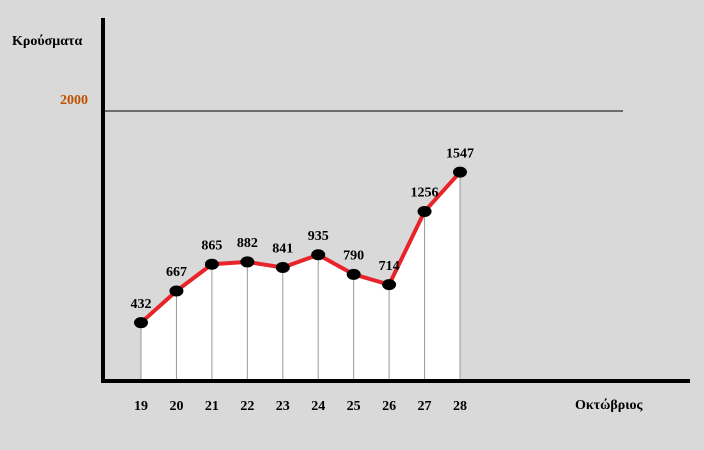 The width and height of the screenshot is (704, 450). Describe the element at coordinates (212, 406) in the screenshot. I see `x-tick-label: 21` at that location.